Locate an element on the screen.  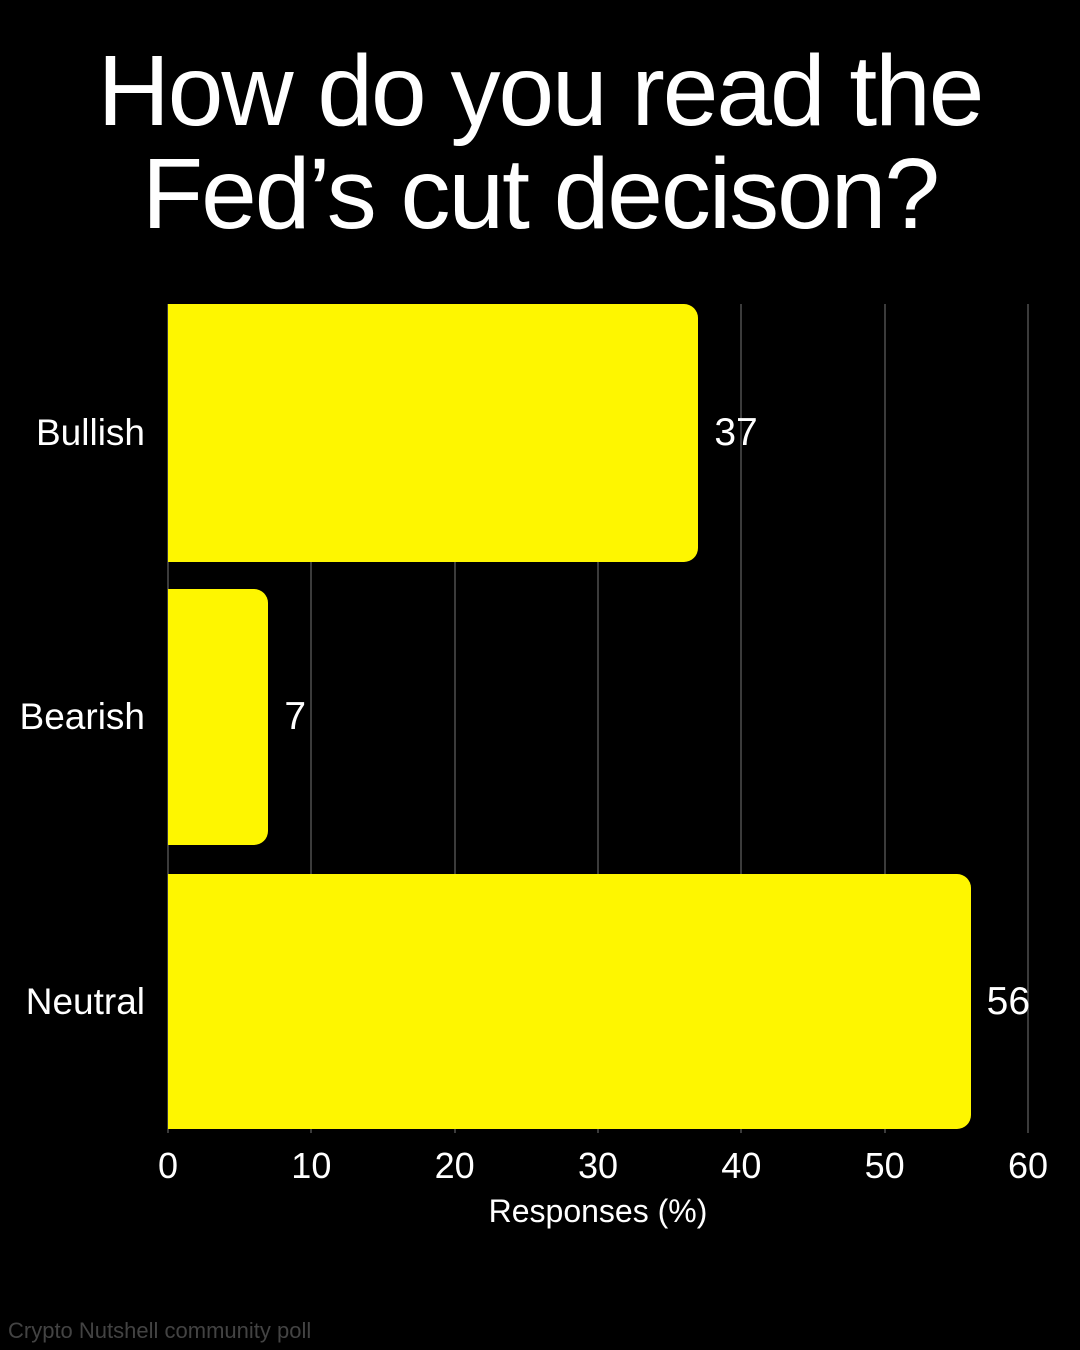
value-label-bullish: 37 is located at coordinates (736, 432).